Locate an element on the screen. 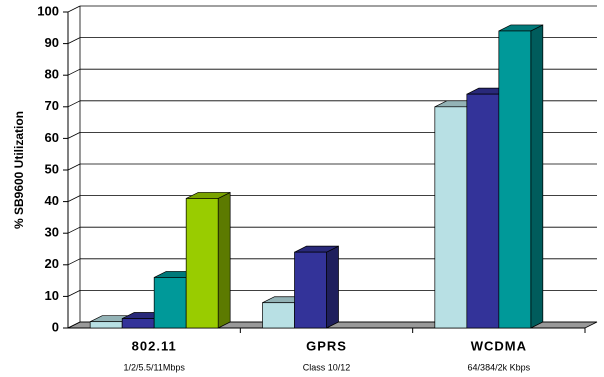 This screenshot has height=377, width=604. y-tick-label: 60 is located at coordinates (52, 137).